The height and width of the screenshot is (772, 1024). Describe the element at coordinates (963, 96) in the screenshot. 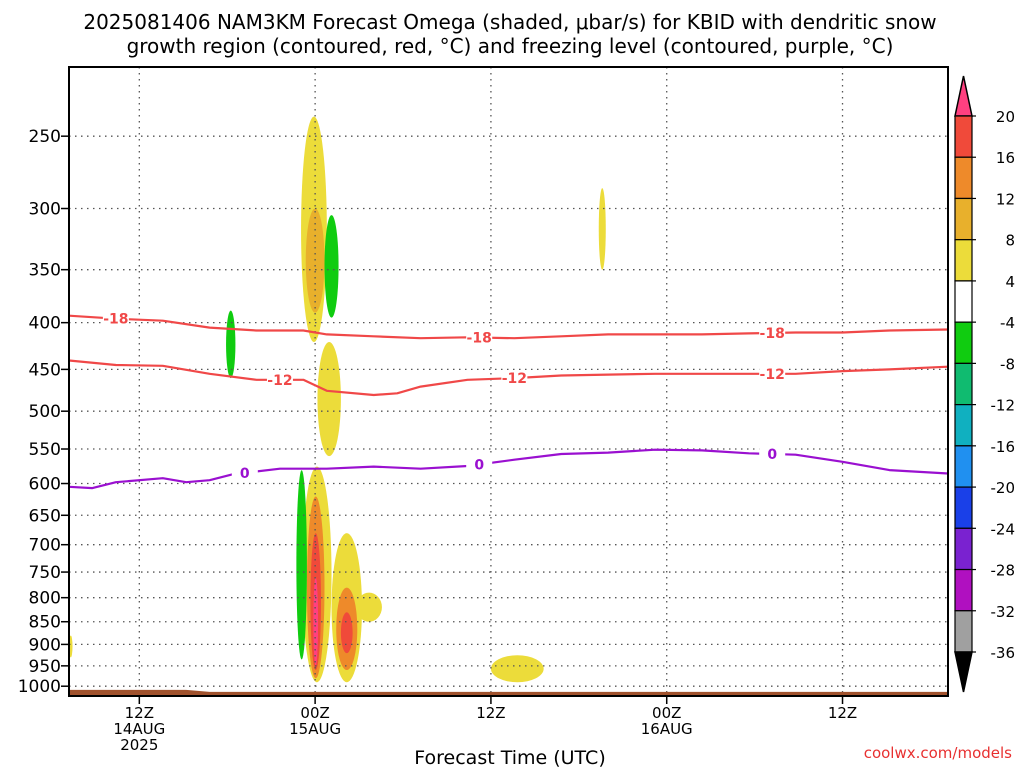

I see `colorbar-top-arrow` at that location.